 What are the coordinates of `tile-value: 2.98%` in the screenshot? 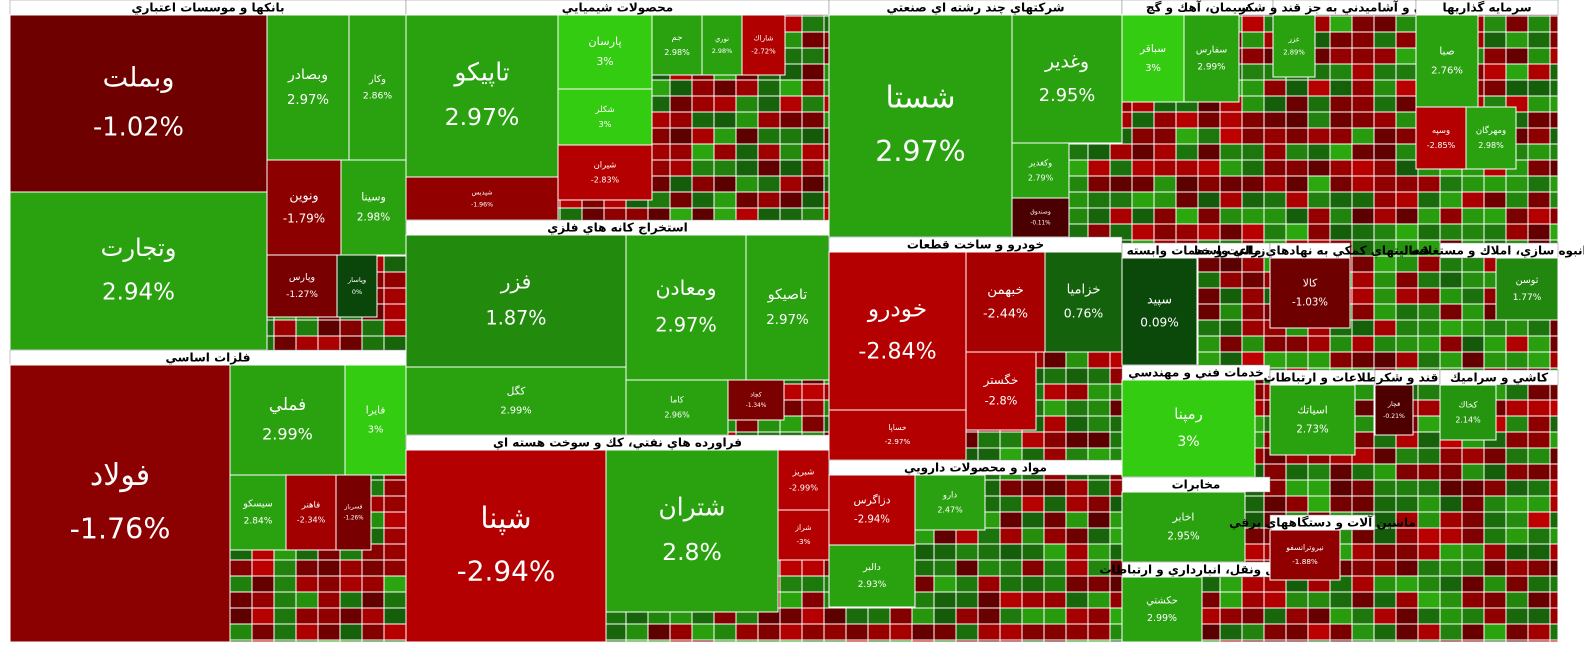 It's located at (373, 217).